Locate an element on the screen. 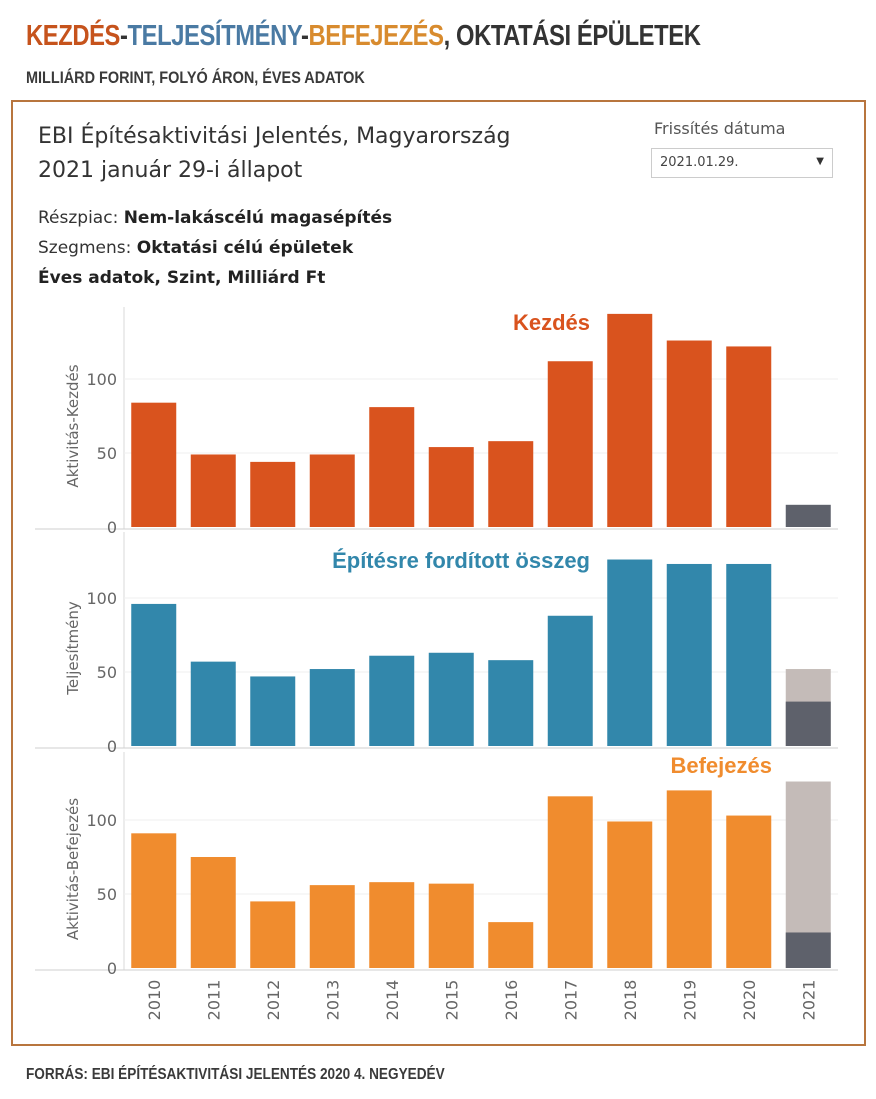 This screenshot has width=876, height=1099. headline-part: BEFEJEZÉS is located at coordinates (376, 36).